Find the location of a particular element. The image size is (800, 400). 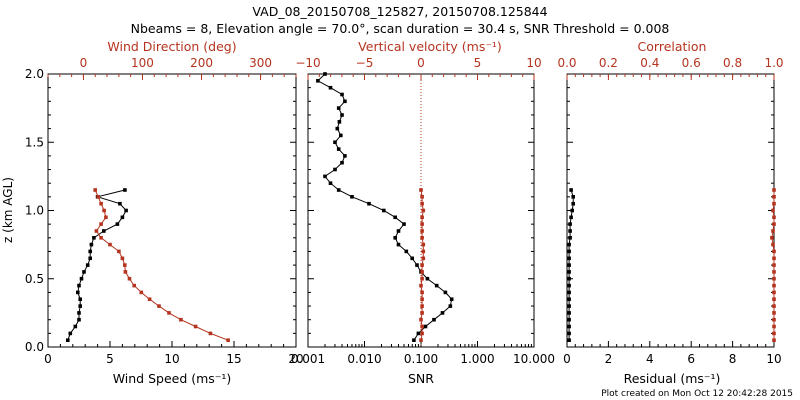

top-tick-label: 10 is located at coordinates (533, 63).